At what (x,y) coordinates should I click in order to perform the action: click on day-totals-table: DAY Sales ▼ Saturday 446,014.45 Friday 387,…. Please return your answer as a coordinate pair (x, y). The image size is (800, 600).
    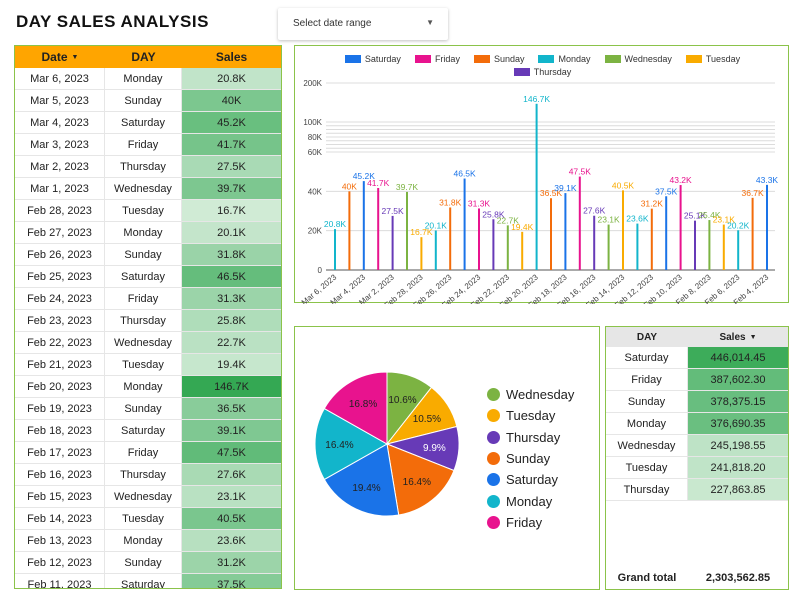
    Looking at the image, I should click on (697, 458).